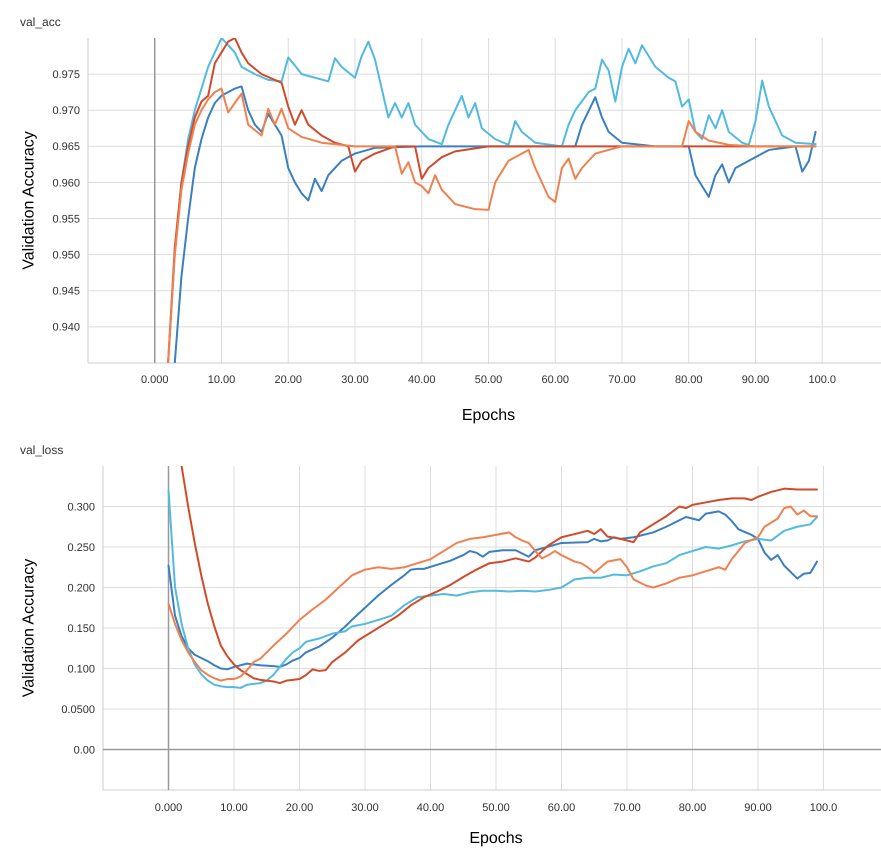  I want to click on y-tick-label: 0.975, so click(66, 74).